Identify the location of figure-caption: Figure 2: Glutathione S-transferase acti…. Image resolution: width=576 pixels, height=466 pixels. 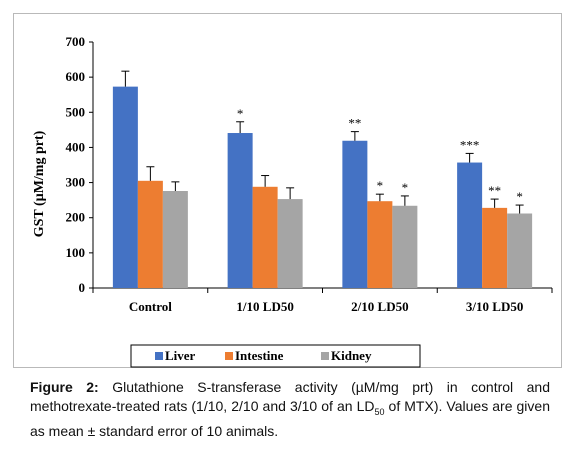
(290, 409).